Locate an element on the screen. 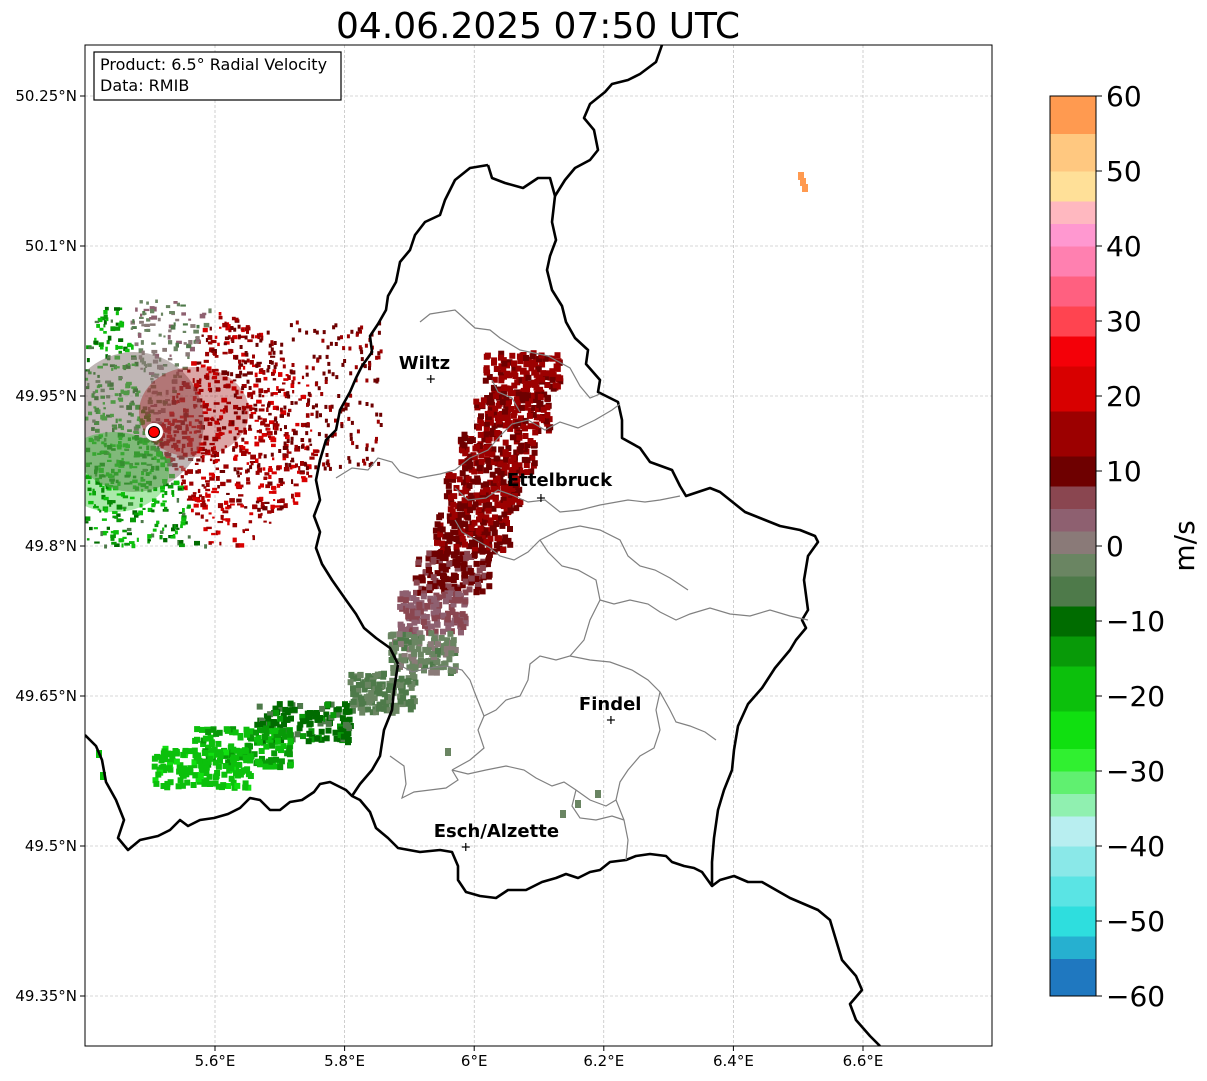 The width and height of the screenshot is (1207, 1081). city-esch-alzette: Esch/Alzette is located at coordinates (496, 836).